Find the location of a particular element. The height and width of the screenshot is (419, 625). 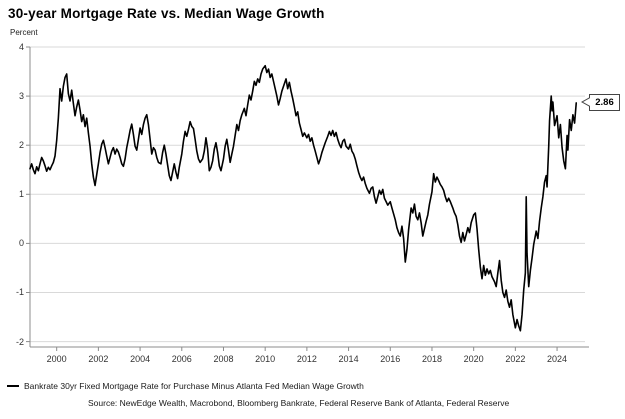

x-tick-label: 2006 is located at coordinates (181, 359).